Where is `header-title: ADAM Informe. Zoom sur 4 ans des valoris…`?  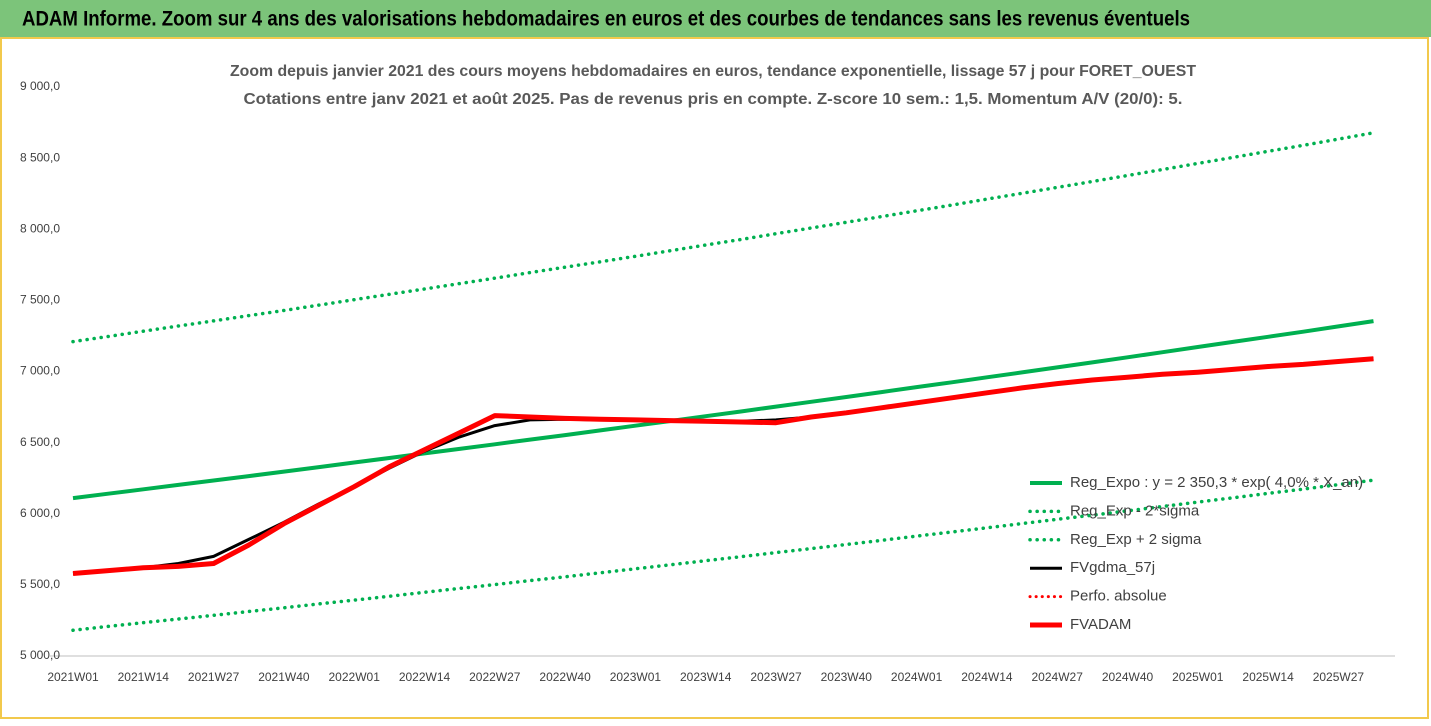 header-title: ADAM Informe. Zoom sur 4 ans des valoris… is located at coordinates (606, 19).